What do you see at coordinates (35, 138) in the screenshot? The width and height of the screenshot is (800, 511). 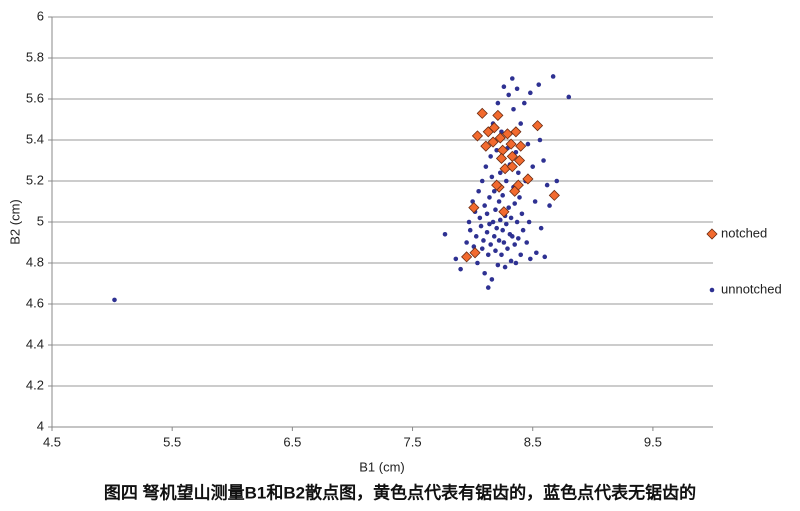 I see `y-tick-label: 5.4` at bounding box center [35, 138].